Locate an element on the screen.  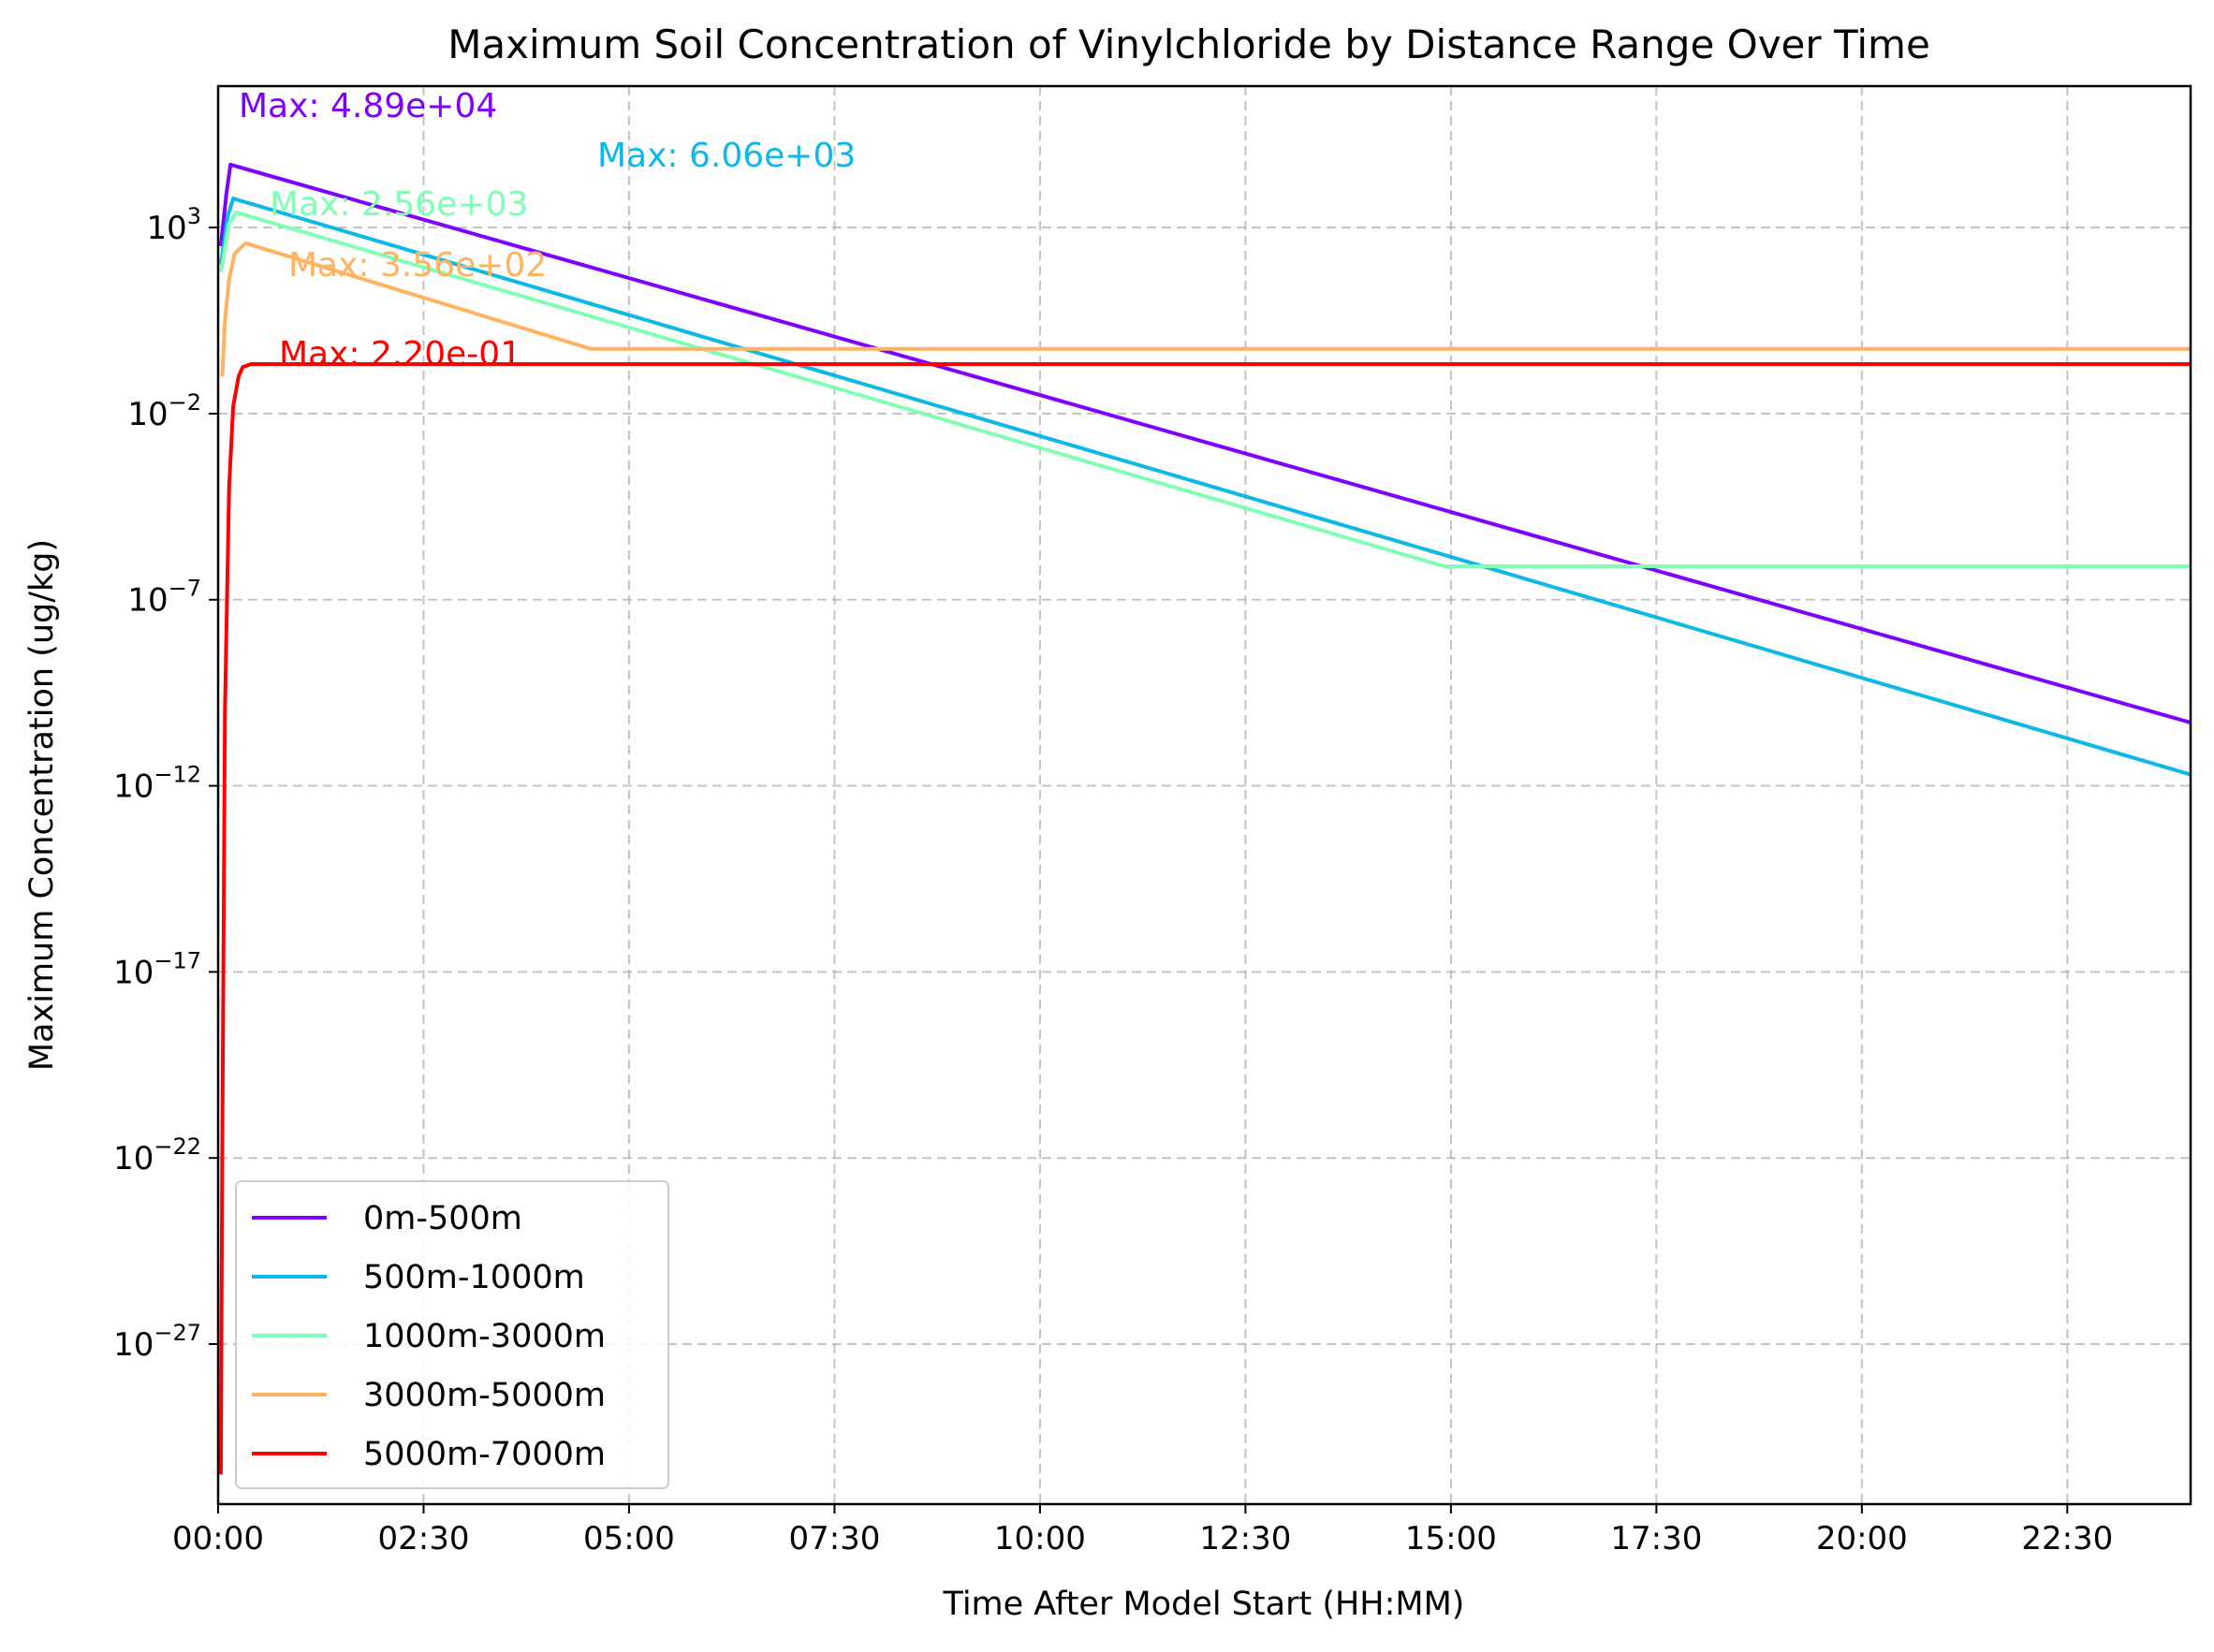
legend-label: 0m-500m is located at coordinates (442, 1219).